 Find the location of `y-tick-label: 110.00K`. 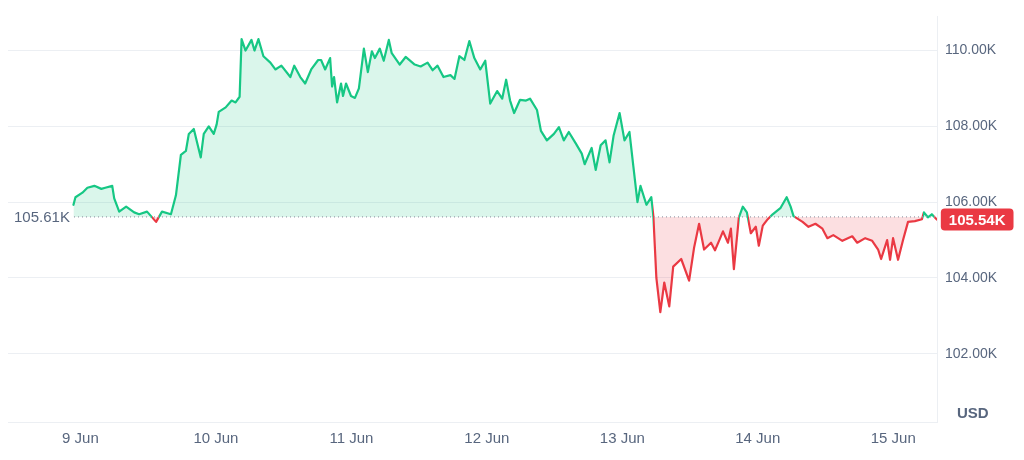

y-tick-label: 110.00K is located at coordinates (971, 49).